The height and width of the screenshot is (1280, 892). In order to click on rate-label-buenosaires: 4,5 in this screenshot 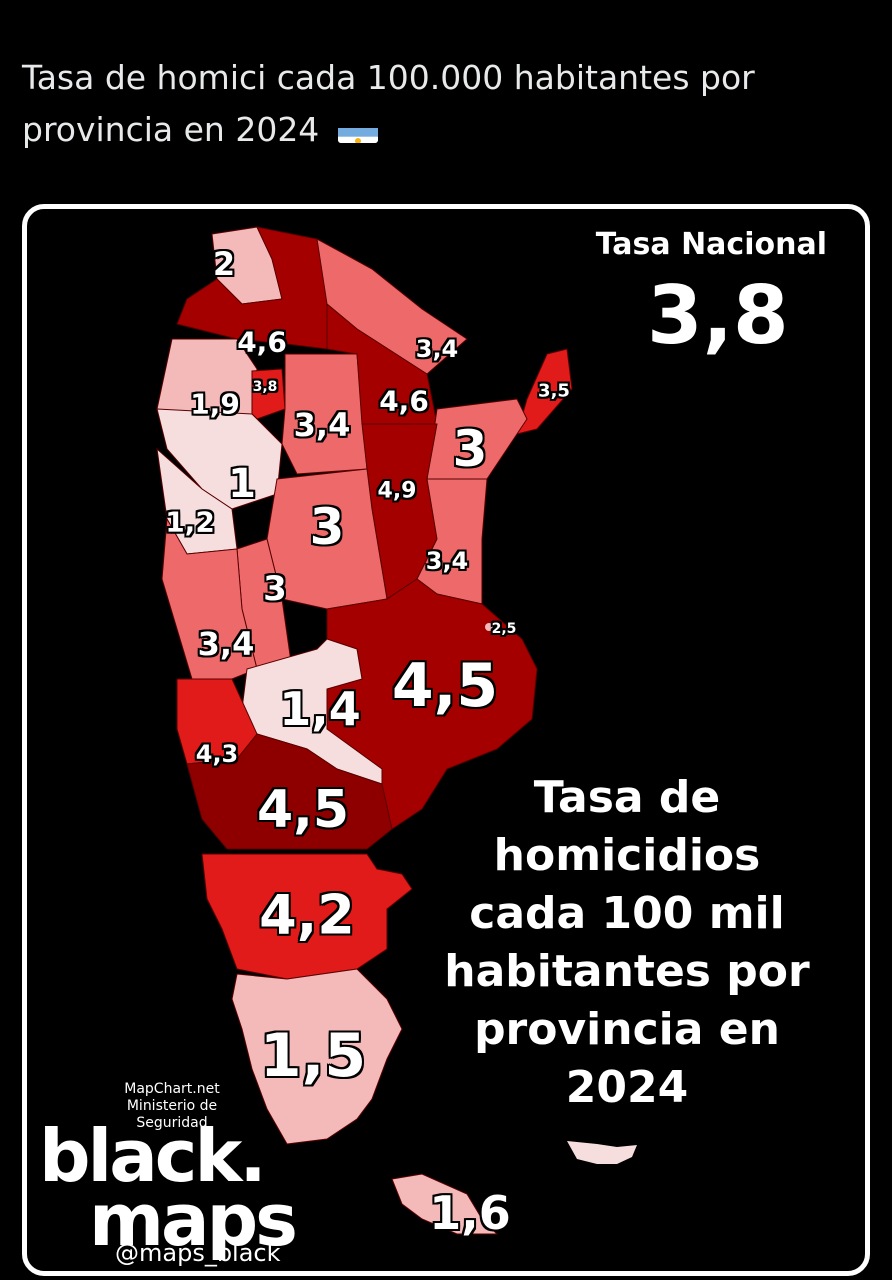, I will do `click(445, 686)`.